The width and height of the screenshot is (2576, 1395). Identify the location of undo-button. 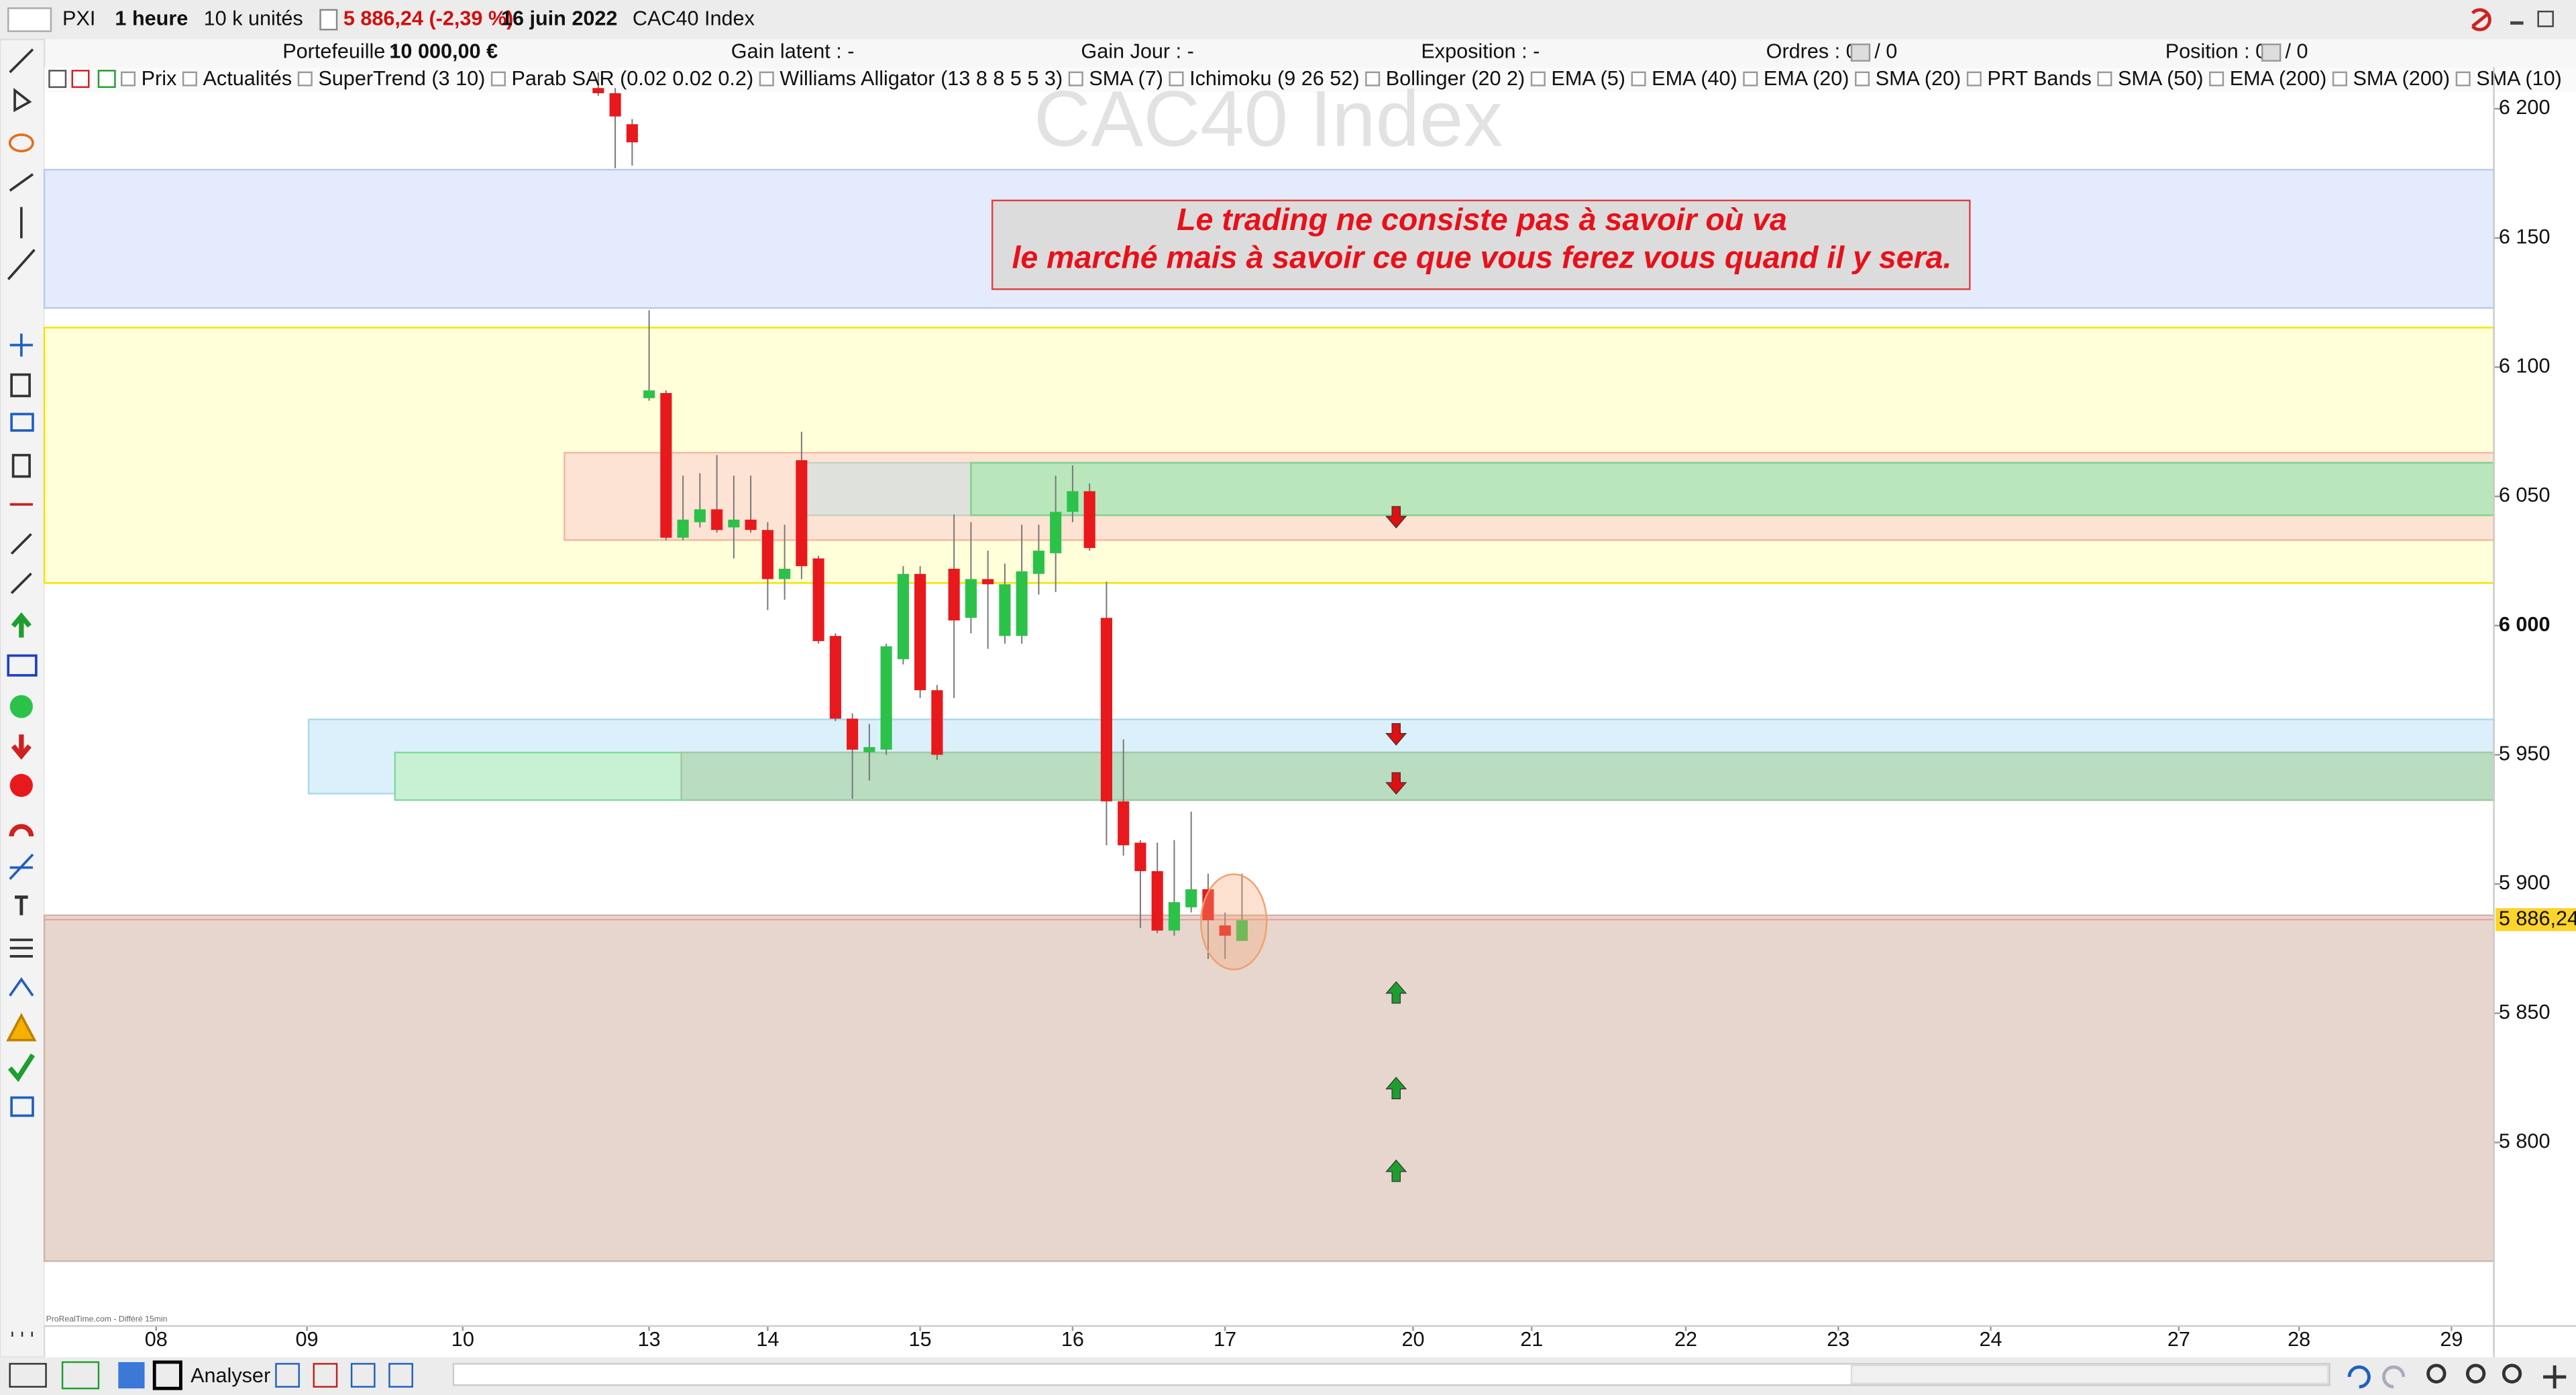
(2359, 1377).